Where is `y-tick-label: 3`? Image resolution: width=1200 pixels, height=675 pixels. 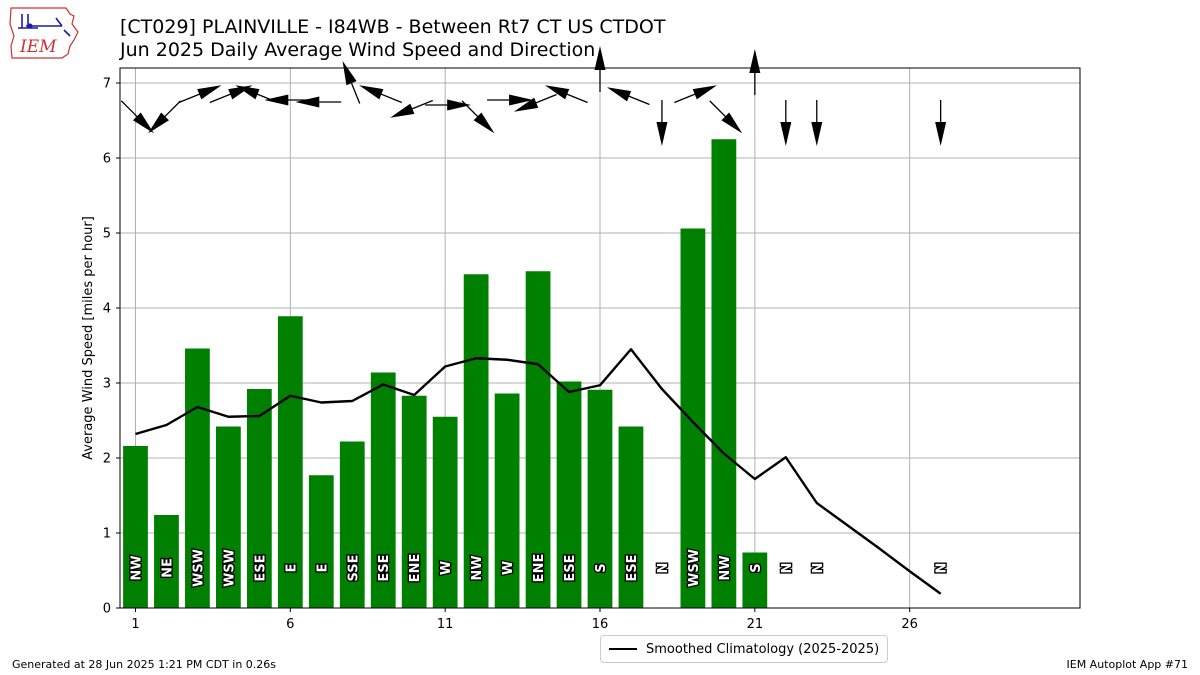 y-tick-label: 3 is located at coordinates (107, 384).